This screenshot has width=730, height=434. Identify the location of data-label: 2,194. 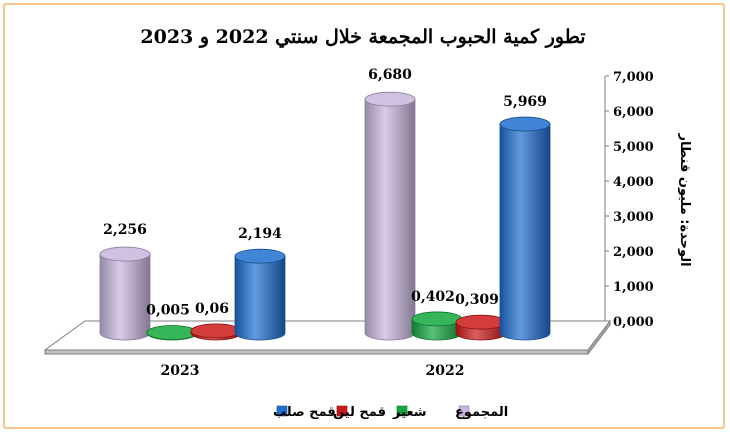
(260, 234).